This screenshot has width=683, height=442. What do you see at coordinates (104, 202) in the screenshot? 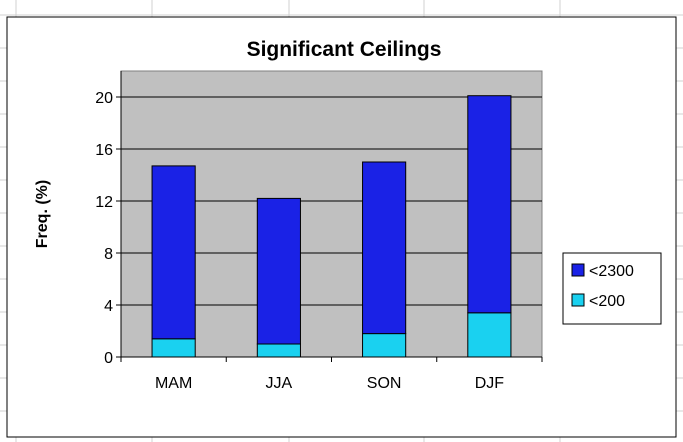
I see `y-tick-label: 12` at bounding box center [104, 202].